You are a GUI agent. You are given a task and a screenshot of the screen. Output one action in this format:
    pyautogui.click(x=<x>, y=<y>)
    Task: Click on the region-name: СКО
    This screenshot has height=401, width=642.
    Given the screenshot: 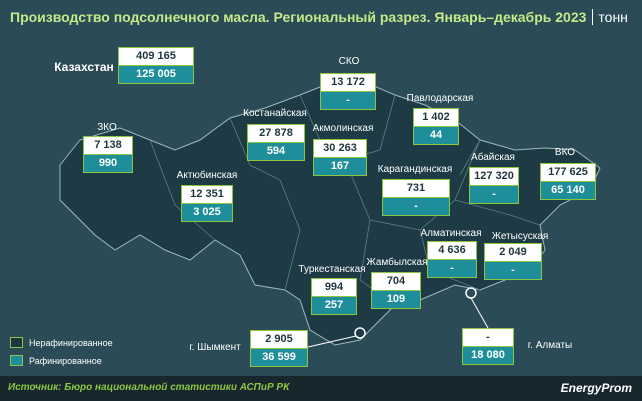 What is the action you would take?
    pyautogui.click(x=349, y=61)
    